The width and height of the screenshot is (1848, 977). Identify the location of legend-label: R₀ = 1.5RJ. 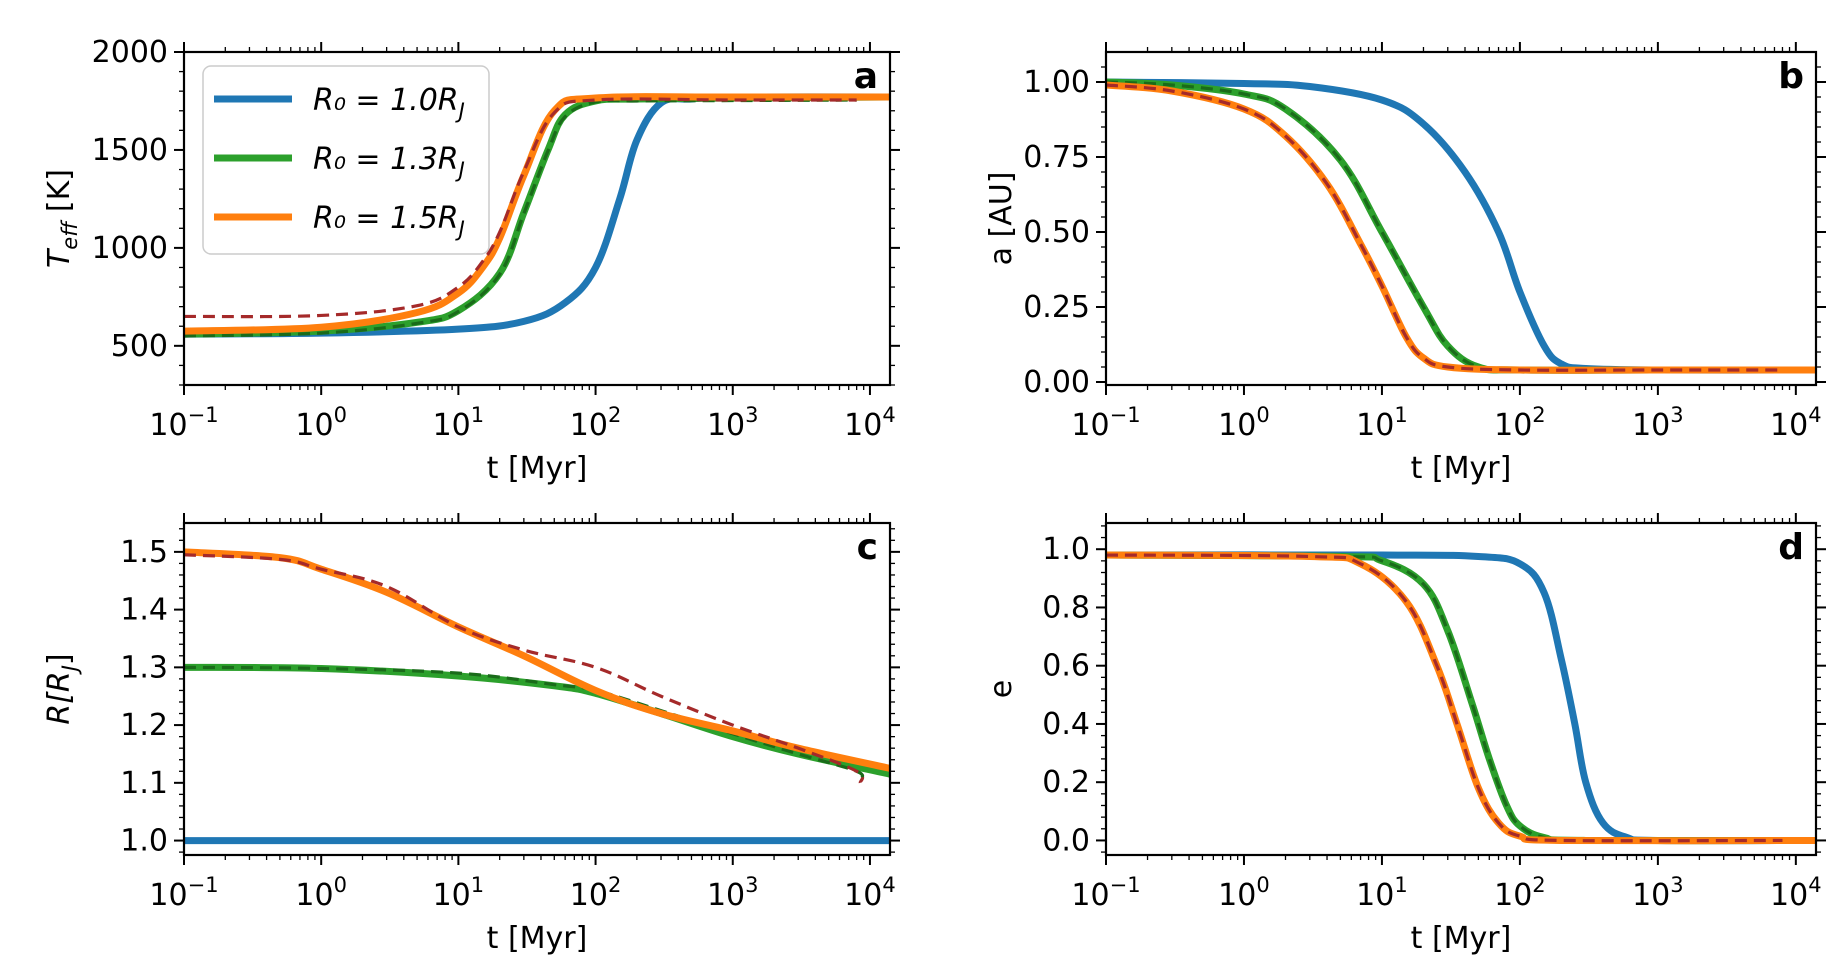
(389, 221).